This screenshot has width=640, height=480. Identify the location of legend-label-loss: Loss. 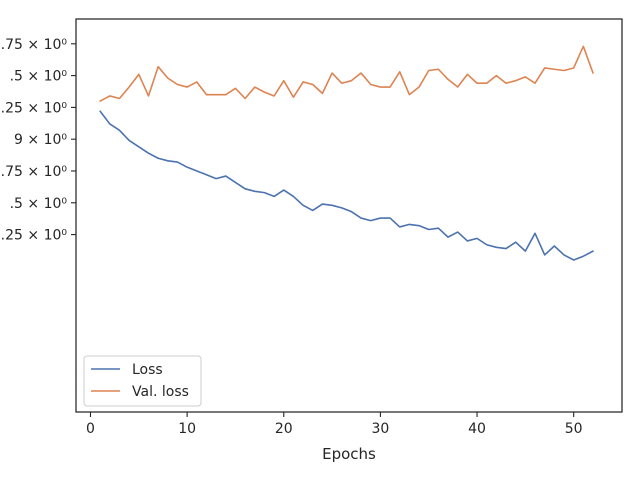
(147, 370).